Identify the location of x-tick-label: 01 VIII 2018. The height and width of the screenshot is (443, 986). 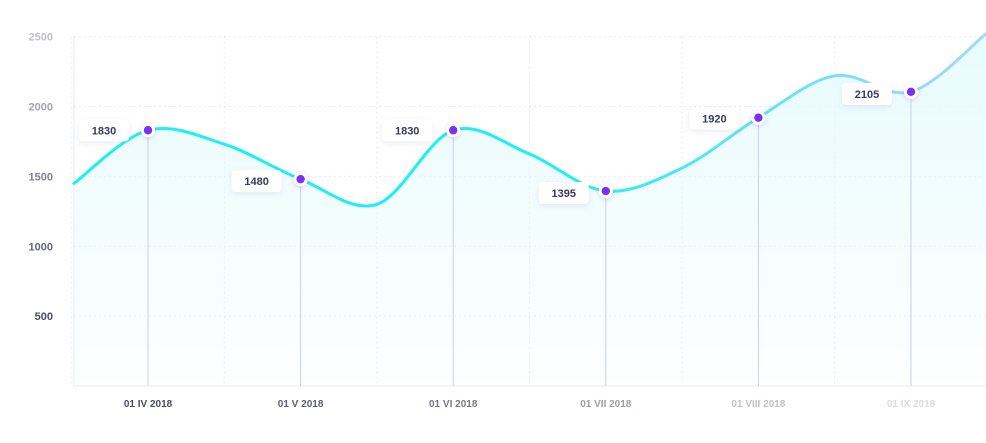
(758, 404).